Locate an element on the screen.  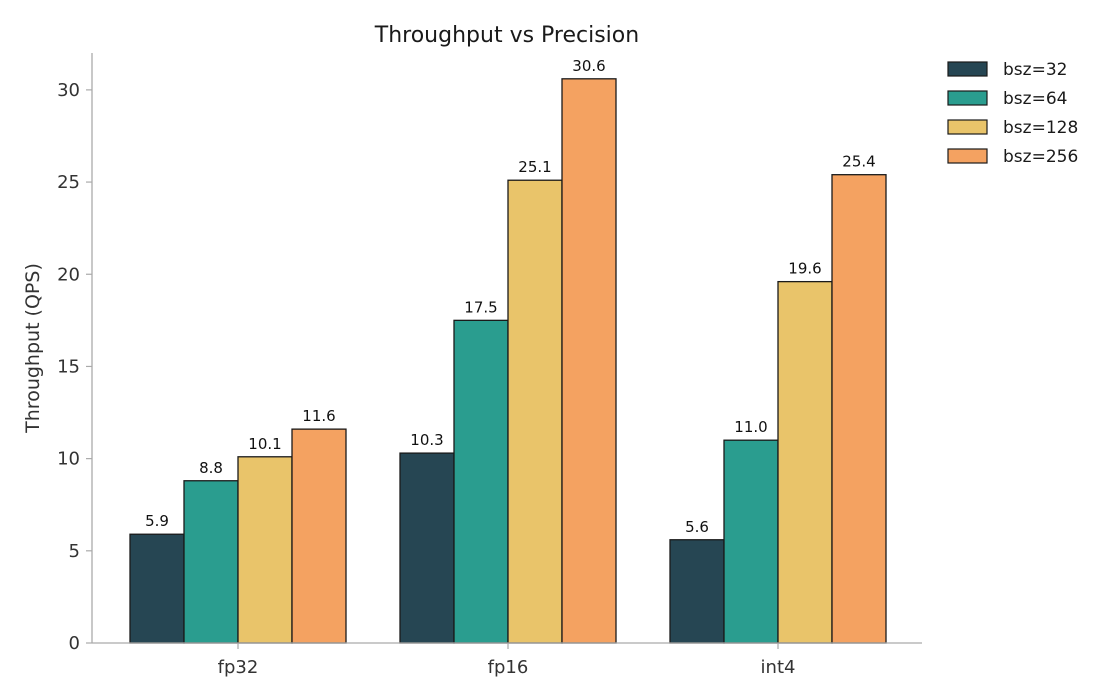
value-label: 11.6 is located at coordinates (318, 416).